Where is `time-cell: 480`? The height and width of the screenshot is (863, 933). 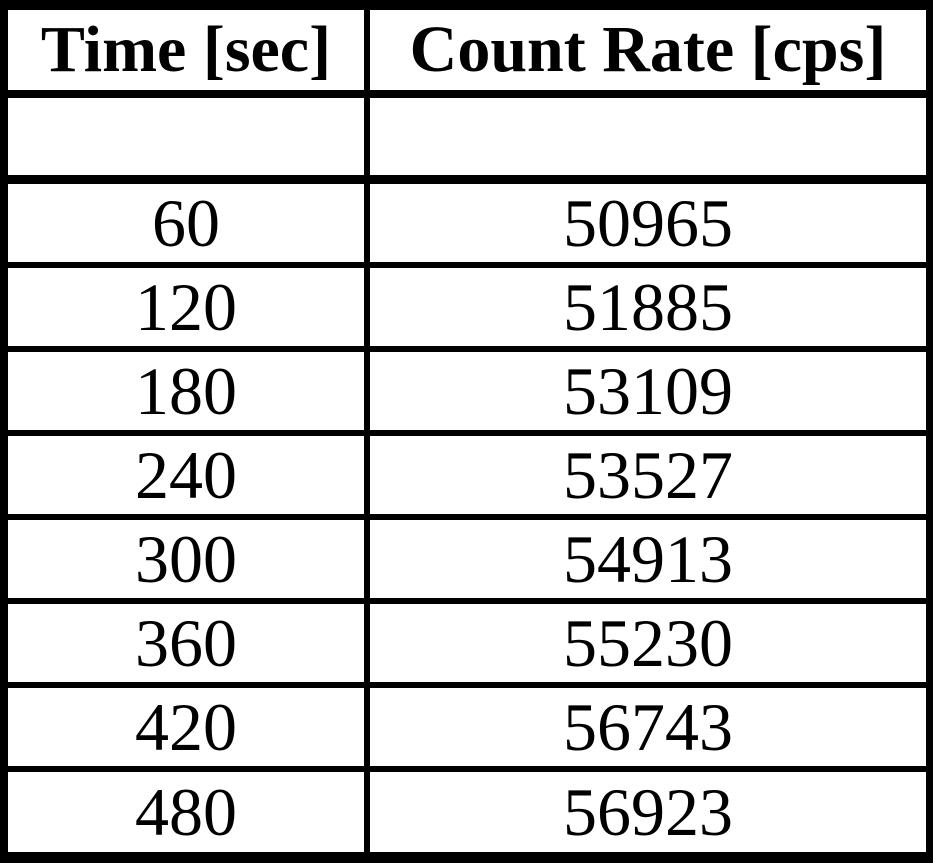
time-cell: 480 is located at coordinates (186, 811).